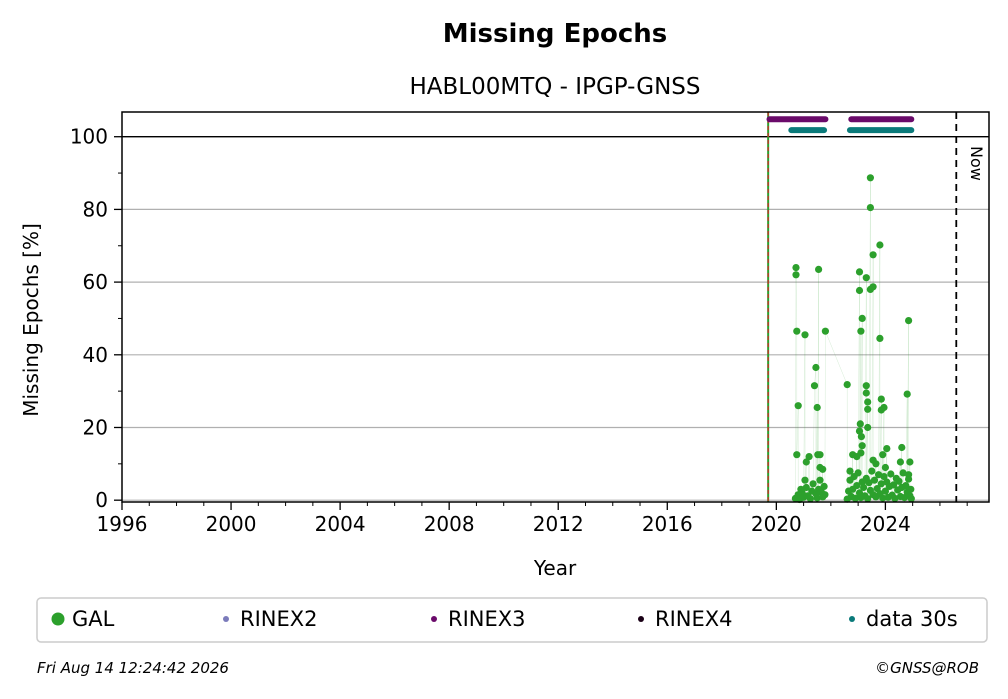 The width and height of the screenshot is (1008, 699). What do you see at coordinates (95, 427) in the screenshot?
I see `y-tick-label: 20` at bounding box center [95, 427].